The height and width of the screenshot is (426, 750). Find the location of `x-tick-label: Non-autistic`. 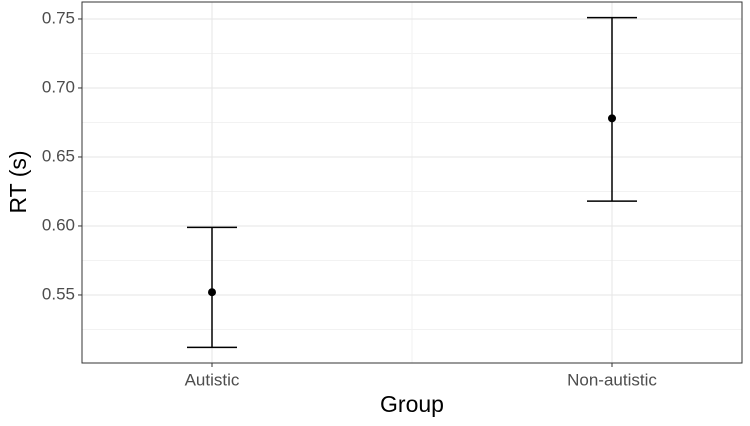

x-tick-label: Non-autistic is located at coordinates (612, 379).